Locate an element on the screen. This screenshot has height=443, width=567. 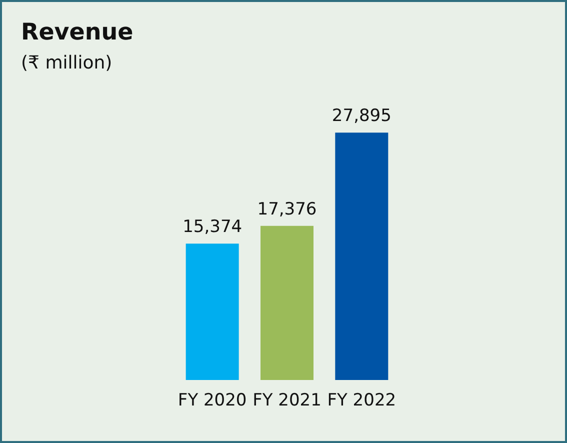
x-tick-label: FY 2020 is located at coordinates (212, 400).